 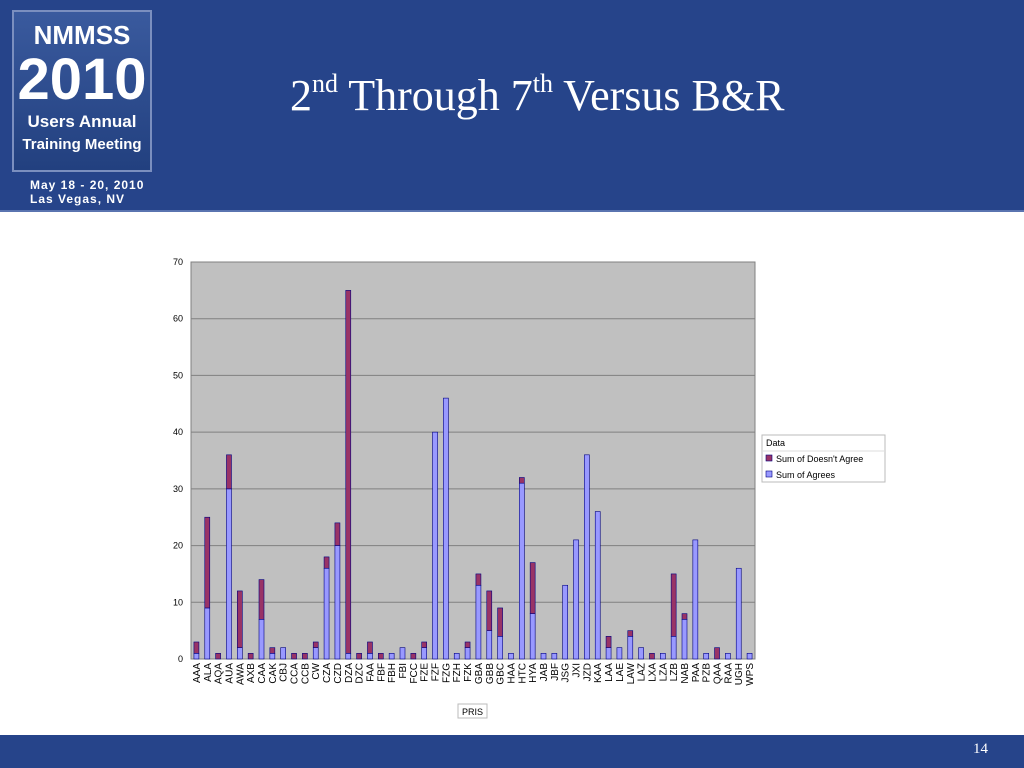 I want to click on x-tick-label: FZF, so click(x=436, y=672).